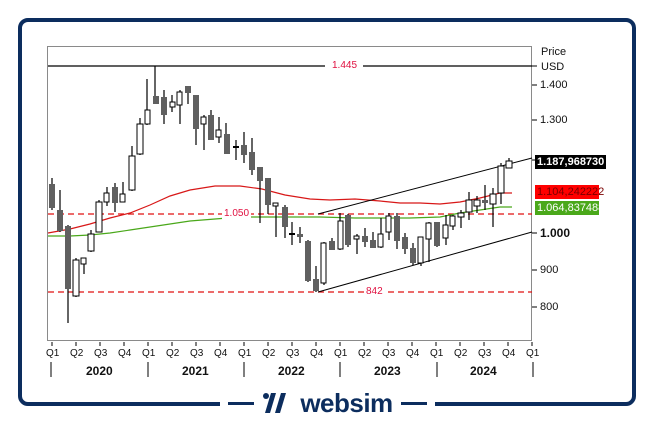 The image size is (655, 423). What do you see at coordinates (195, 371) in the screenshot?
I see `x-year-label: 2021` at bounding box center [195, 371].